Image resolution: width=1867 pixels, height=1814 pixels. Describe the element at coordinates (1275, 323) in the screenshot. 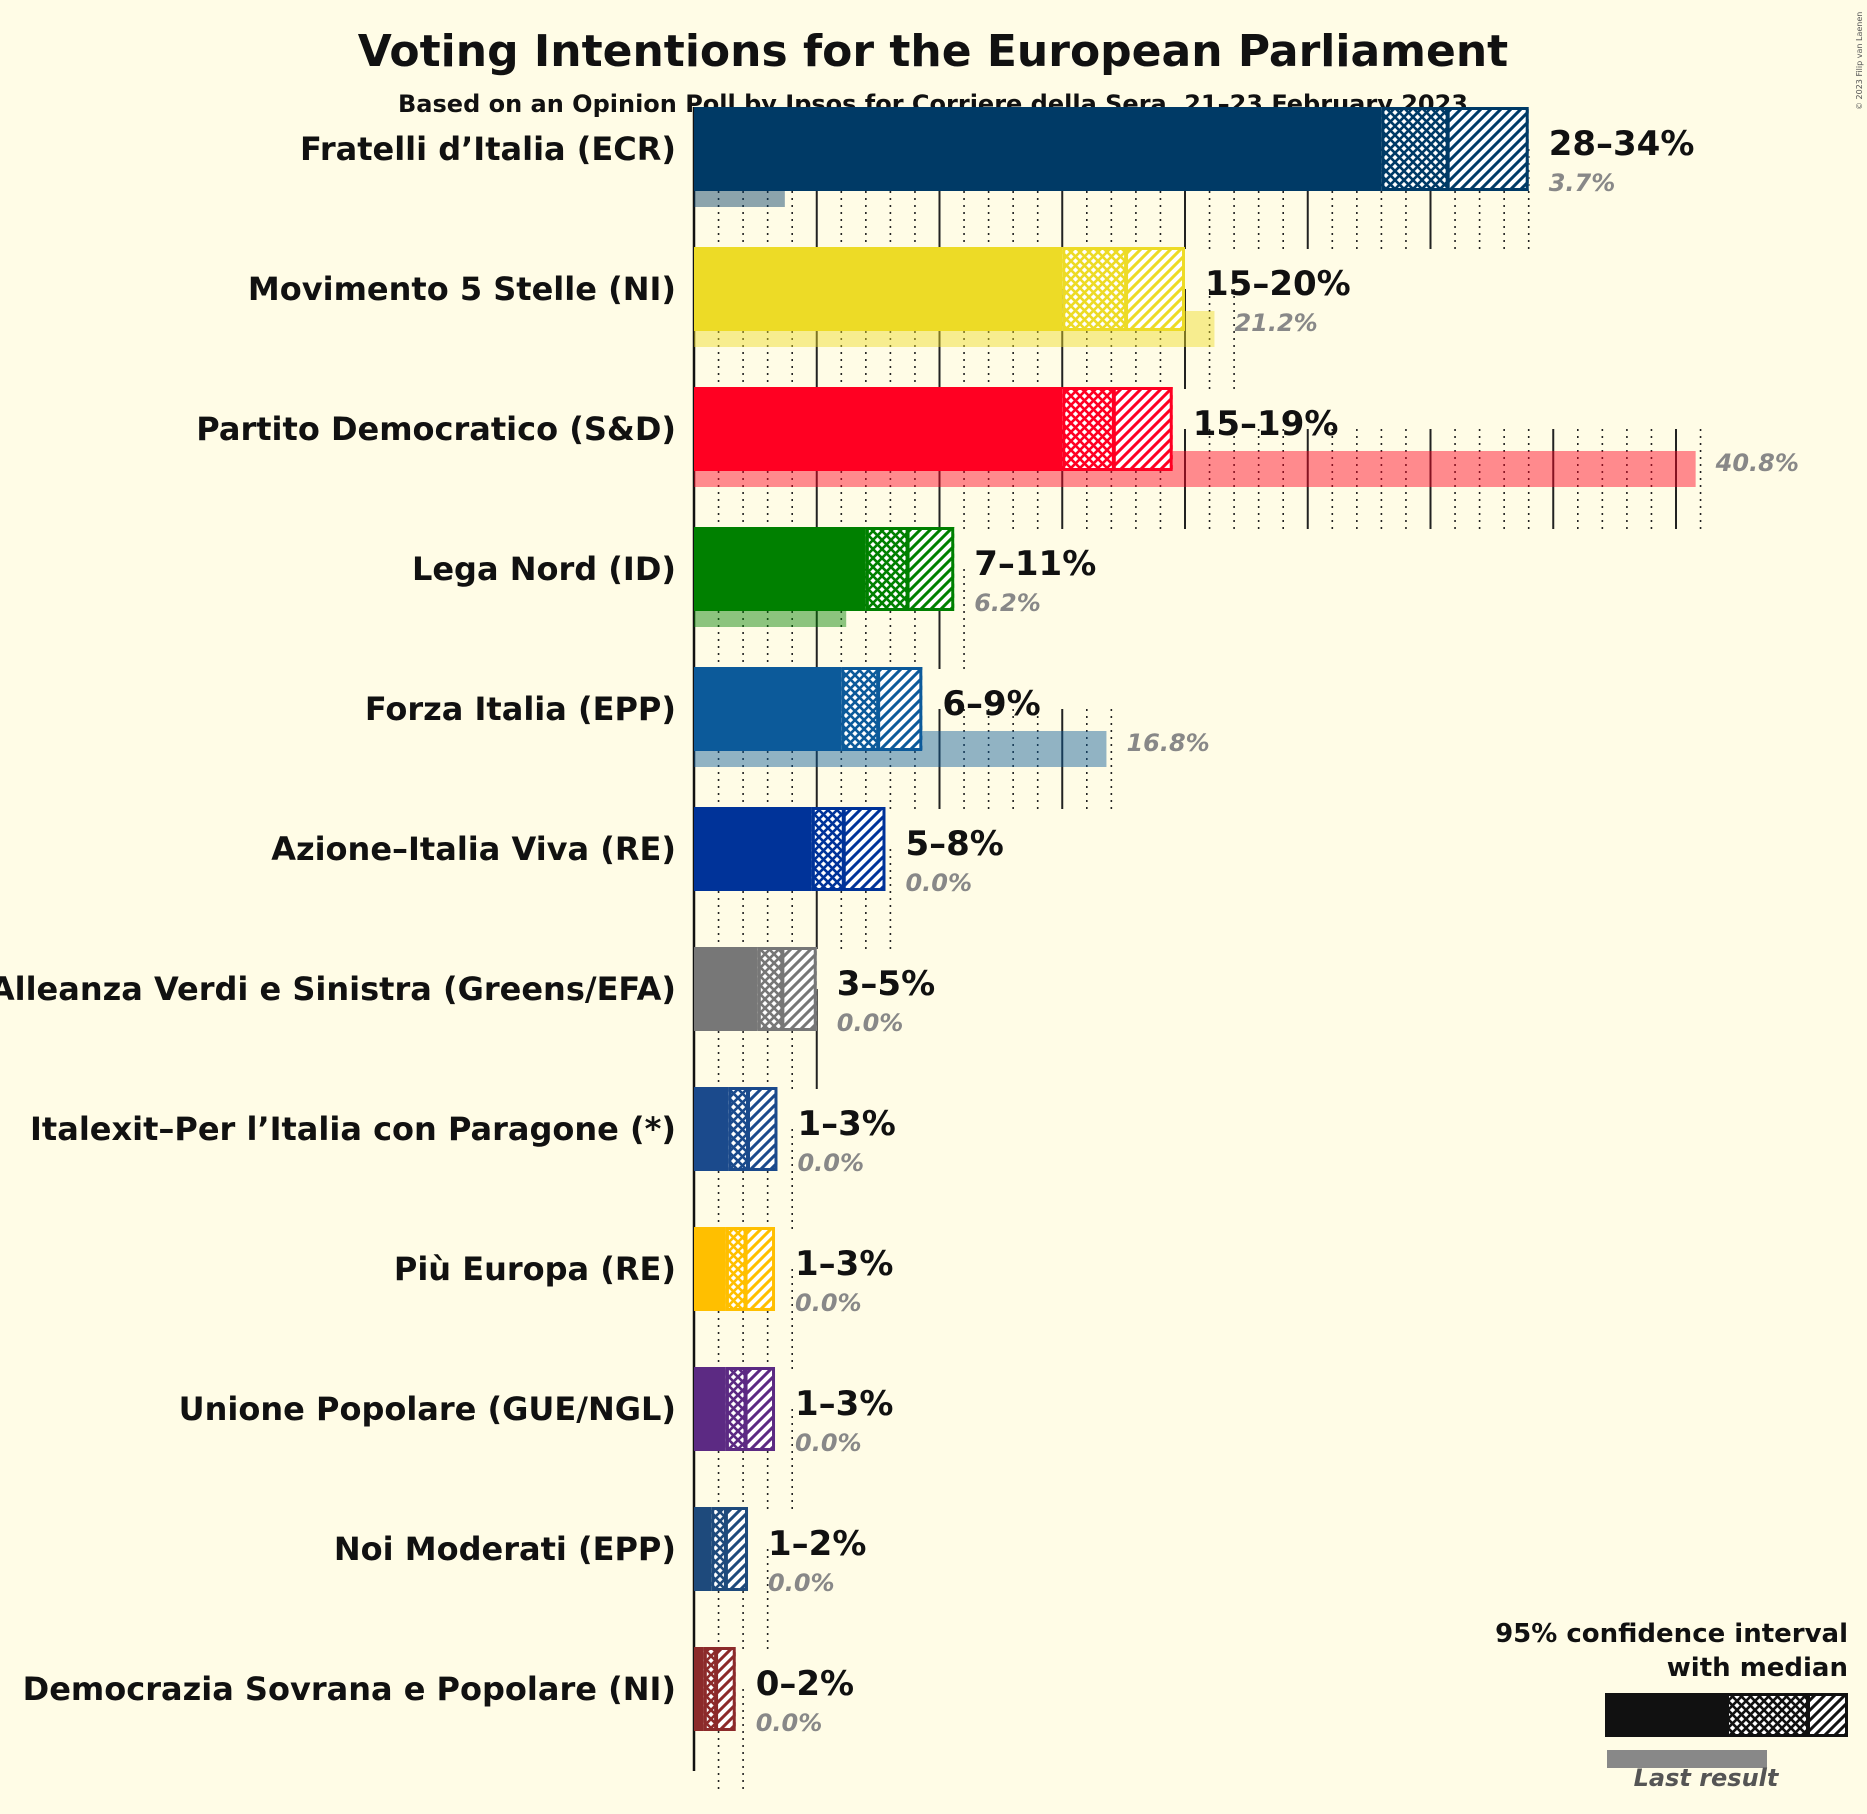

I see `last-result-label: 21.2%` at that location.